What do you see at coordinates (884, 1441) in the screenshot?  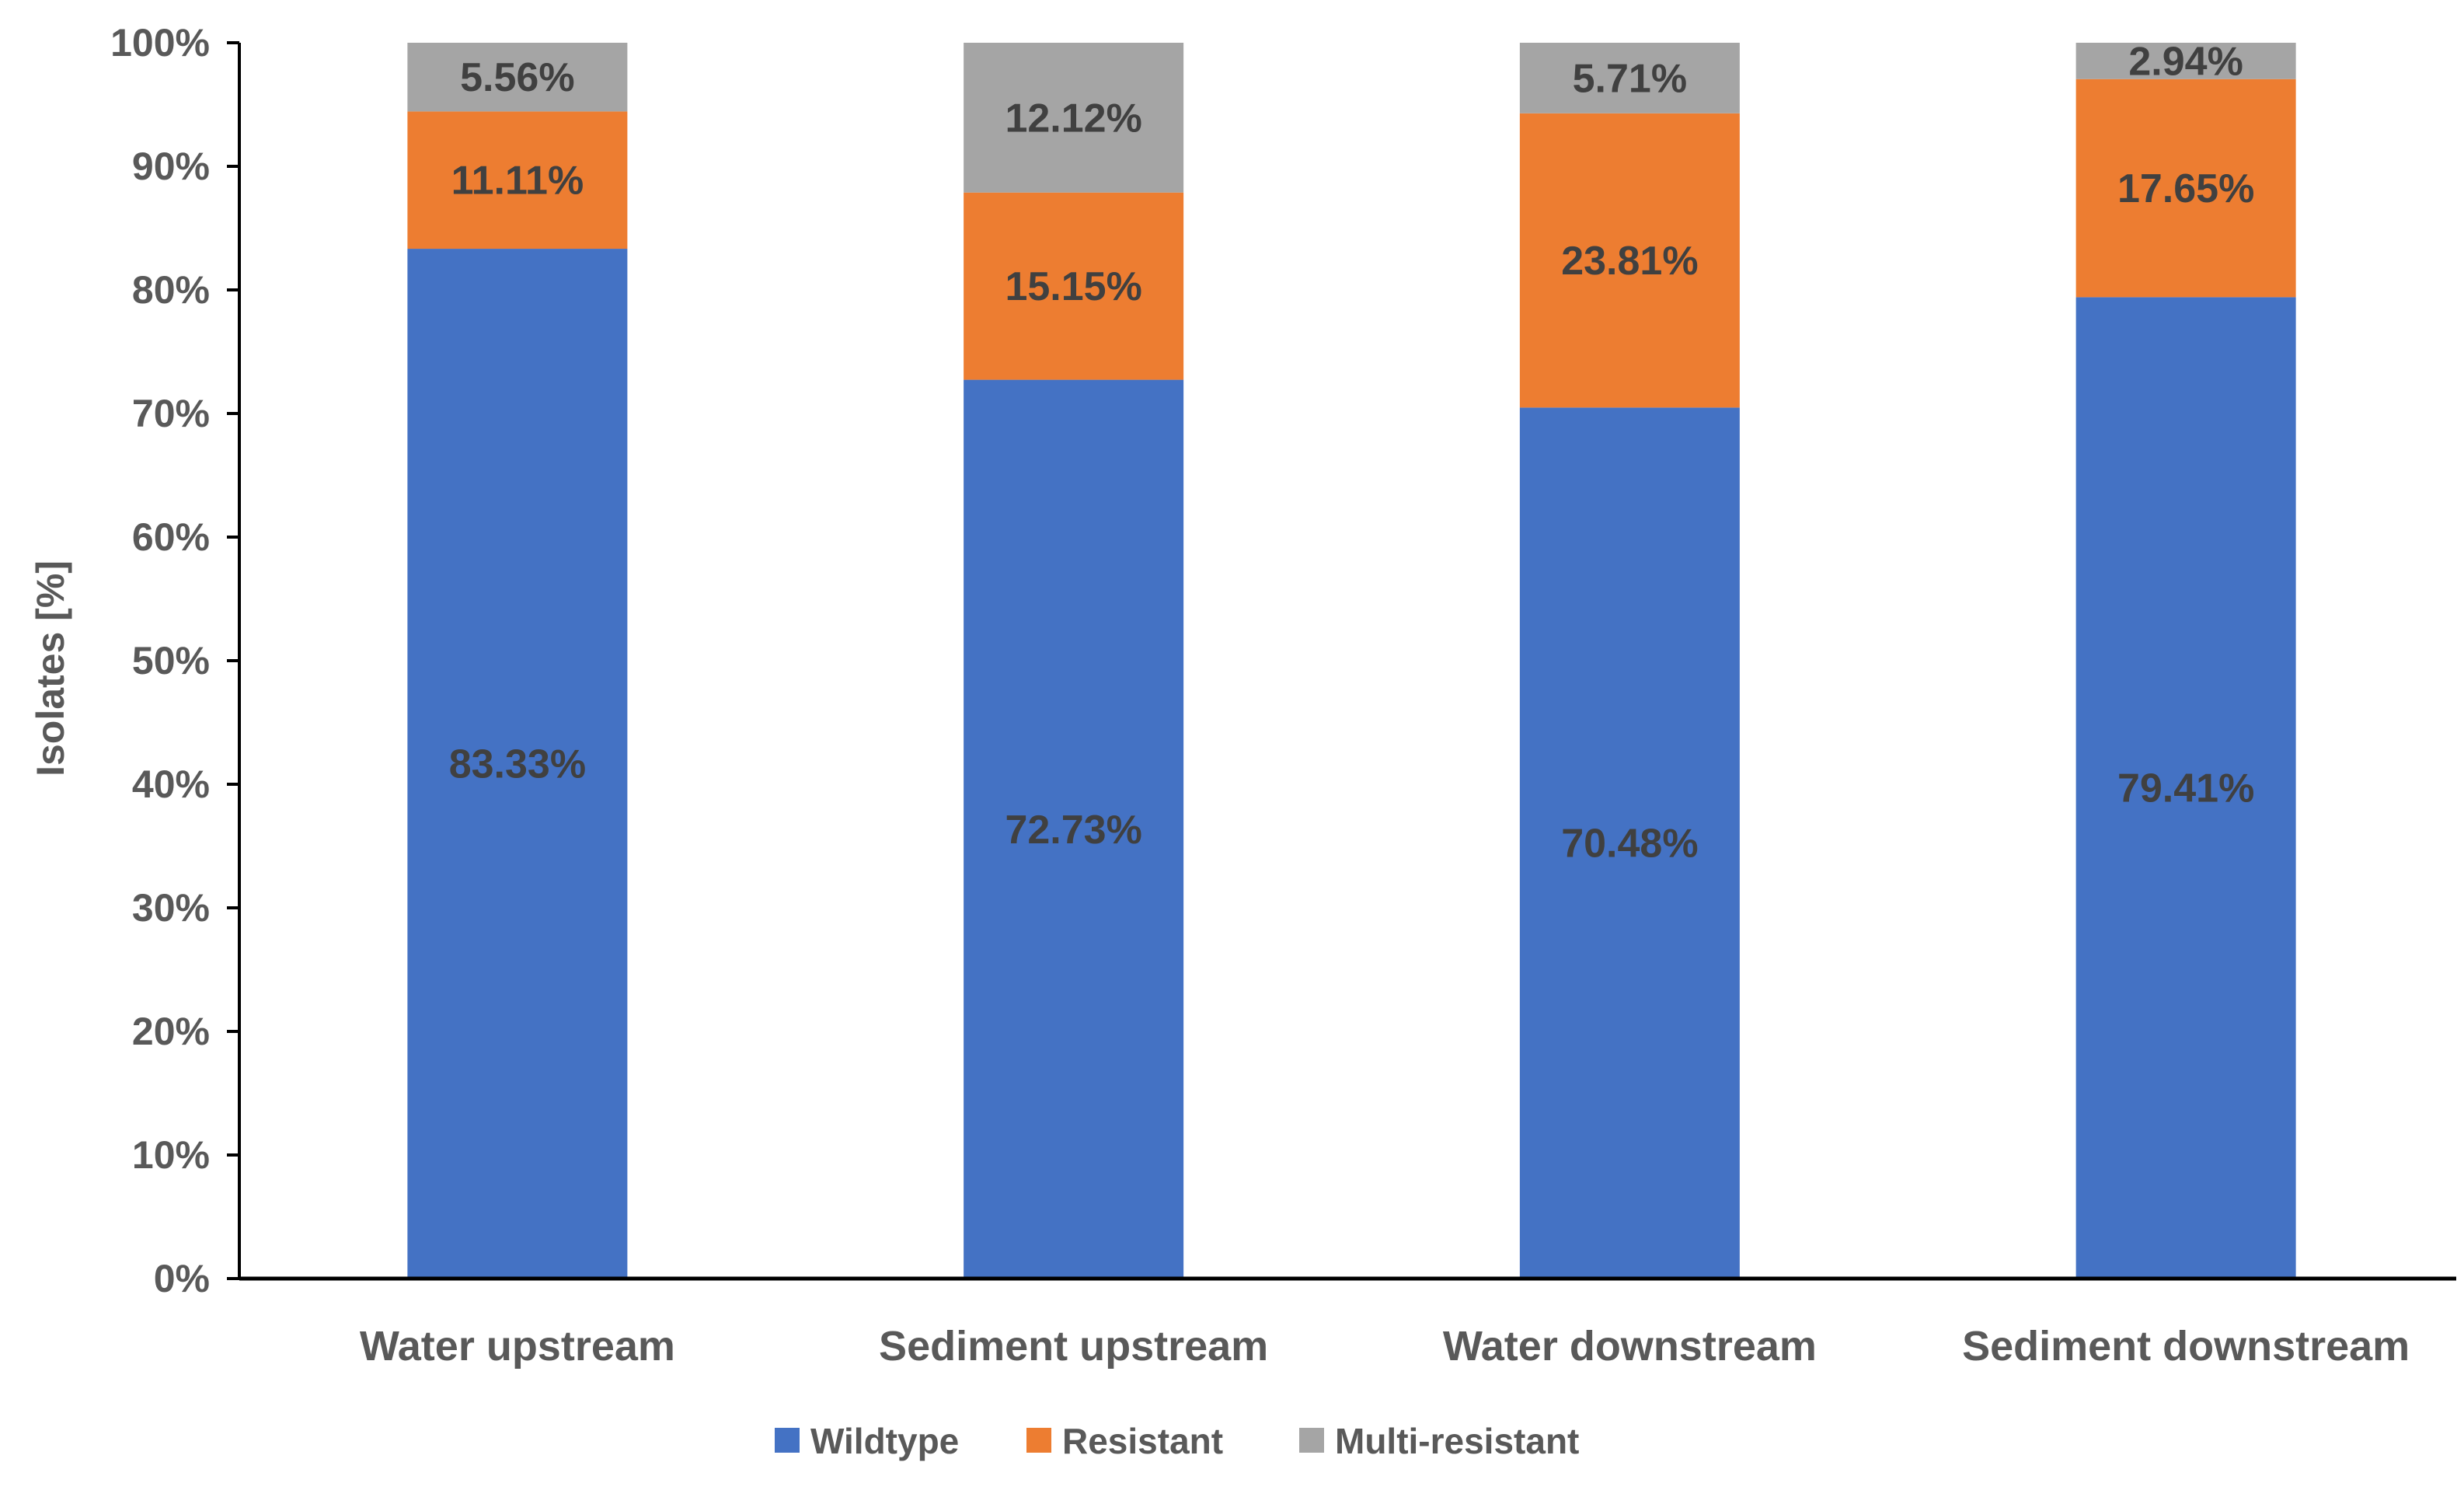 I see `legend-label: Wildtype` at bounding box center [884, 1441].